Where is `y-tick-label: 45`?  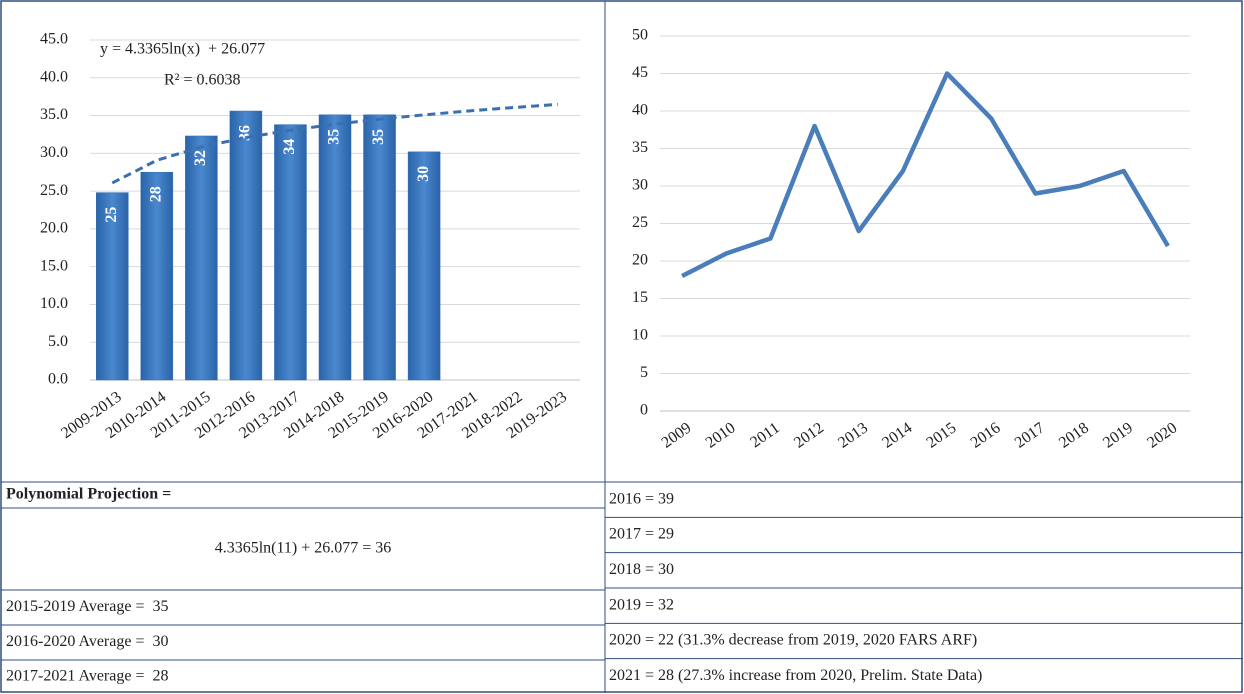
y-tick-label: 45 is located at coordinates (640, 72).